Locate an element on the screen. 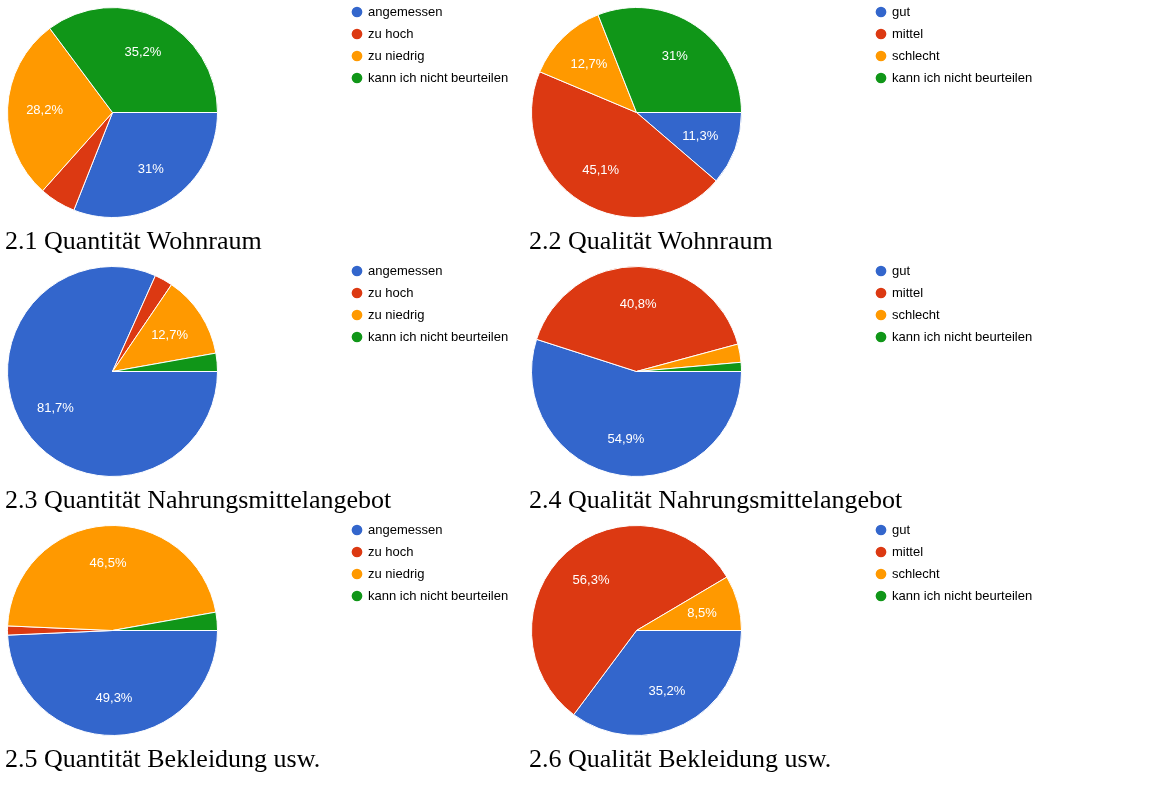 The height and width of the screenshot is (811, 1157). data-label: 40,8% is located at coordinates (638, 303).